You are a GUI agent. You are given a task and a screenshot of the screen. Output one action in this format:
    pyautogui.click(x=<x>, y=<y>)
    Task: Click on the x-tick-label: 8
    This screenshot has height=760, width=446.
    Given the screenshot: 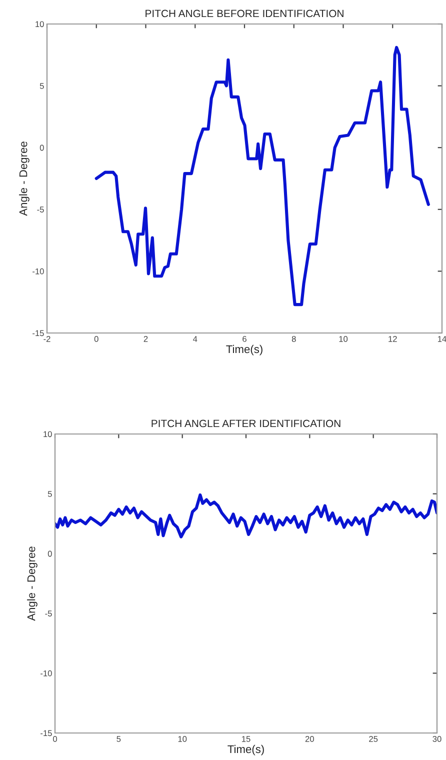 What is the action you would take?
    pyautogui.click(x=294, y=339)
    